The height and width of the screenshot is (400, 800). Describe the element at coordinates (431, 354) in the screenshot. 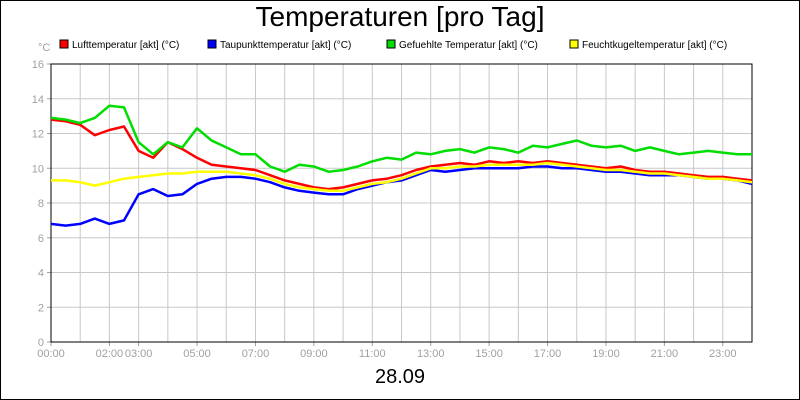

I see `x-tick-label: 13:00` at that location.